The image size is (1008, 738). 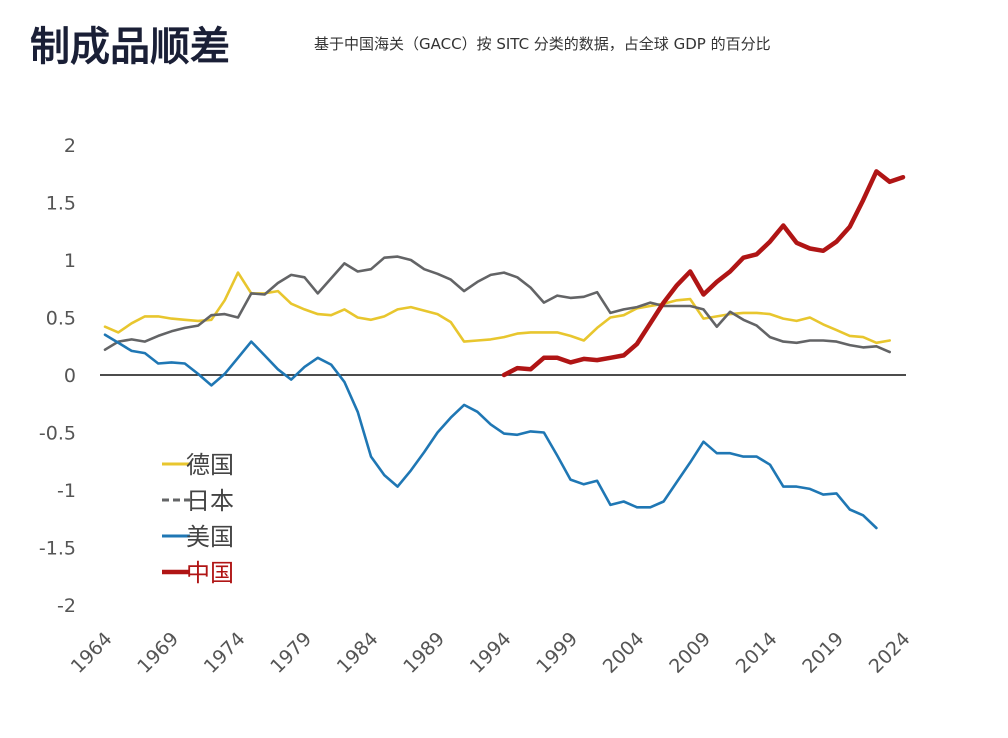 I want to click on x-tick-label: 1994, so click(x=491, y=653).